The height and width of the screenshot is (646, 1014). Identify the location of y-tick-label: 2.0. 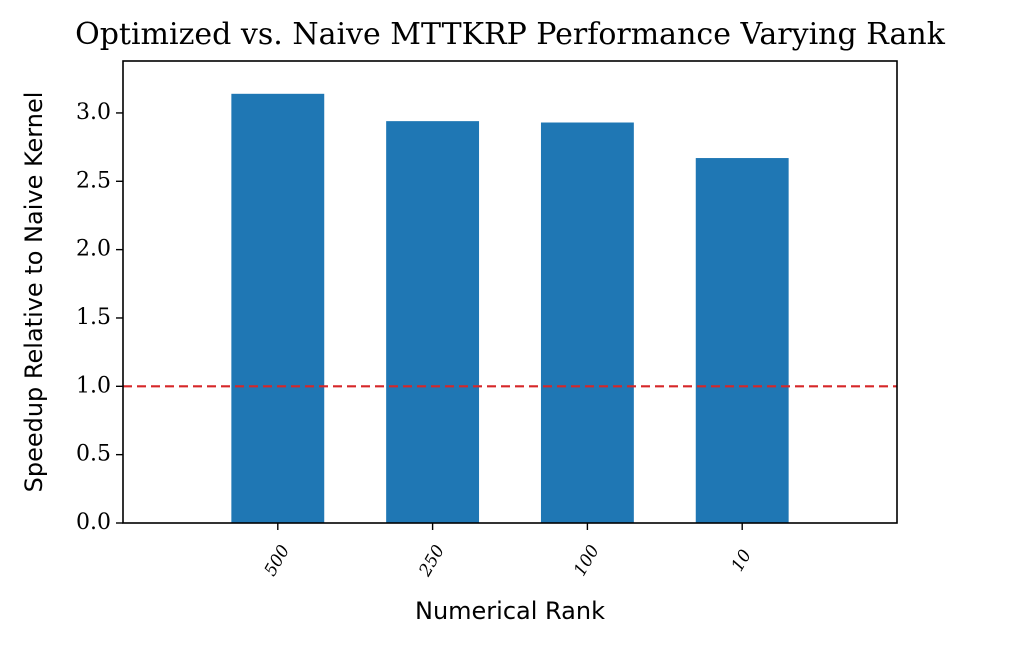
(93, 249).